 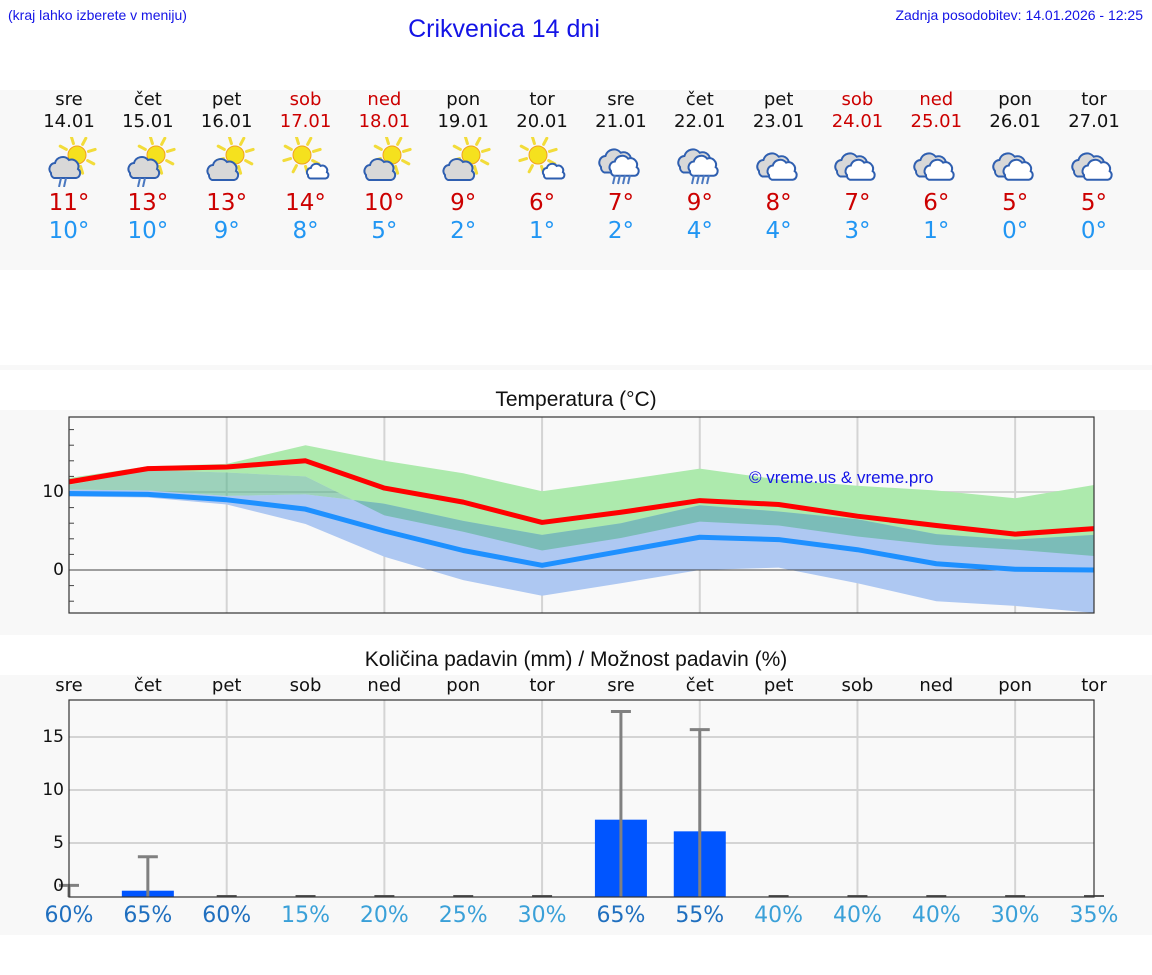 What do you see at coordinates (857, 231) in the screenshot?
I see `min-temp: 3°` at bounding box center [857, 231].